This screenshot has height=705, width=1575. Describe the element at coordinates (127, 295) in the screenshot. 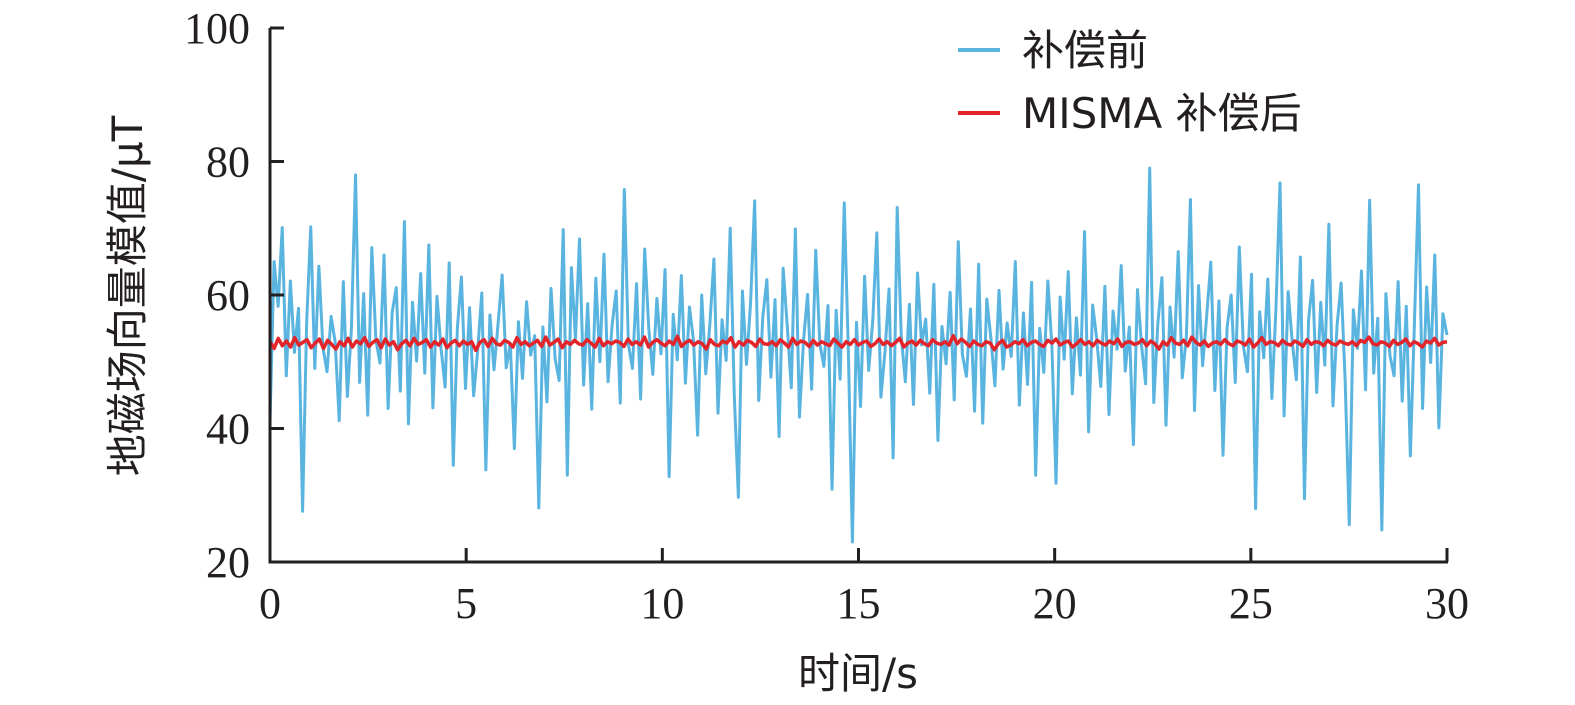

I see `y-axis-title: 地磁场向量模值/μT` at that location.